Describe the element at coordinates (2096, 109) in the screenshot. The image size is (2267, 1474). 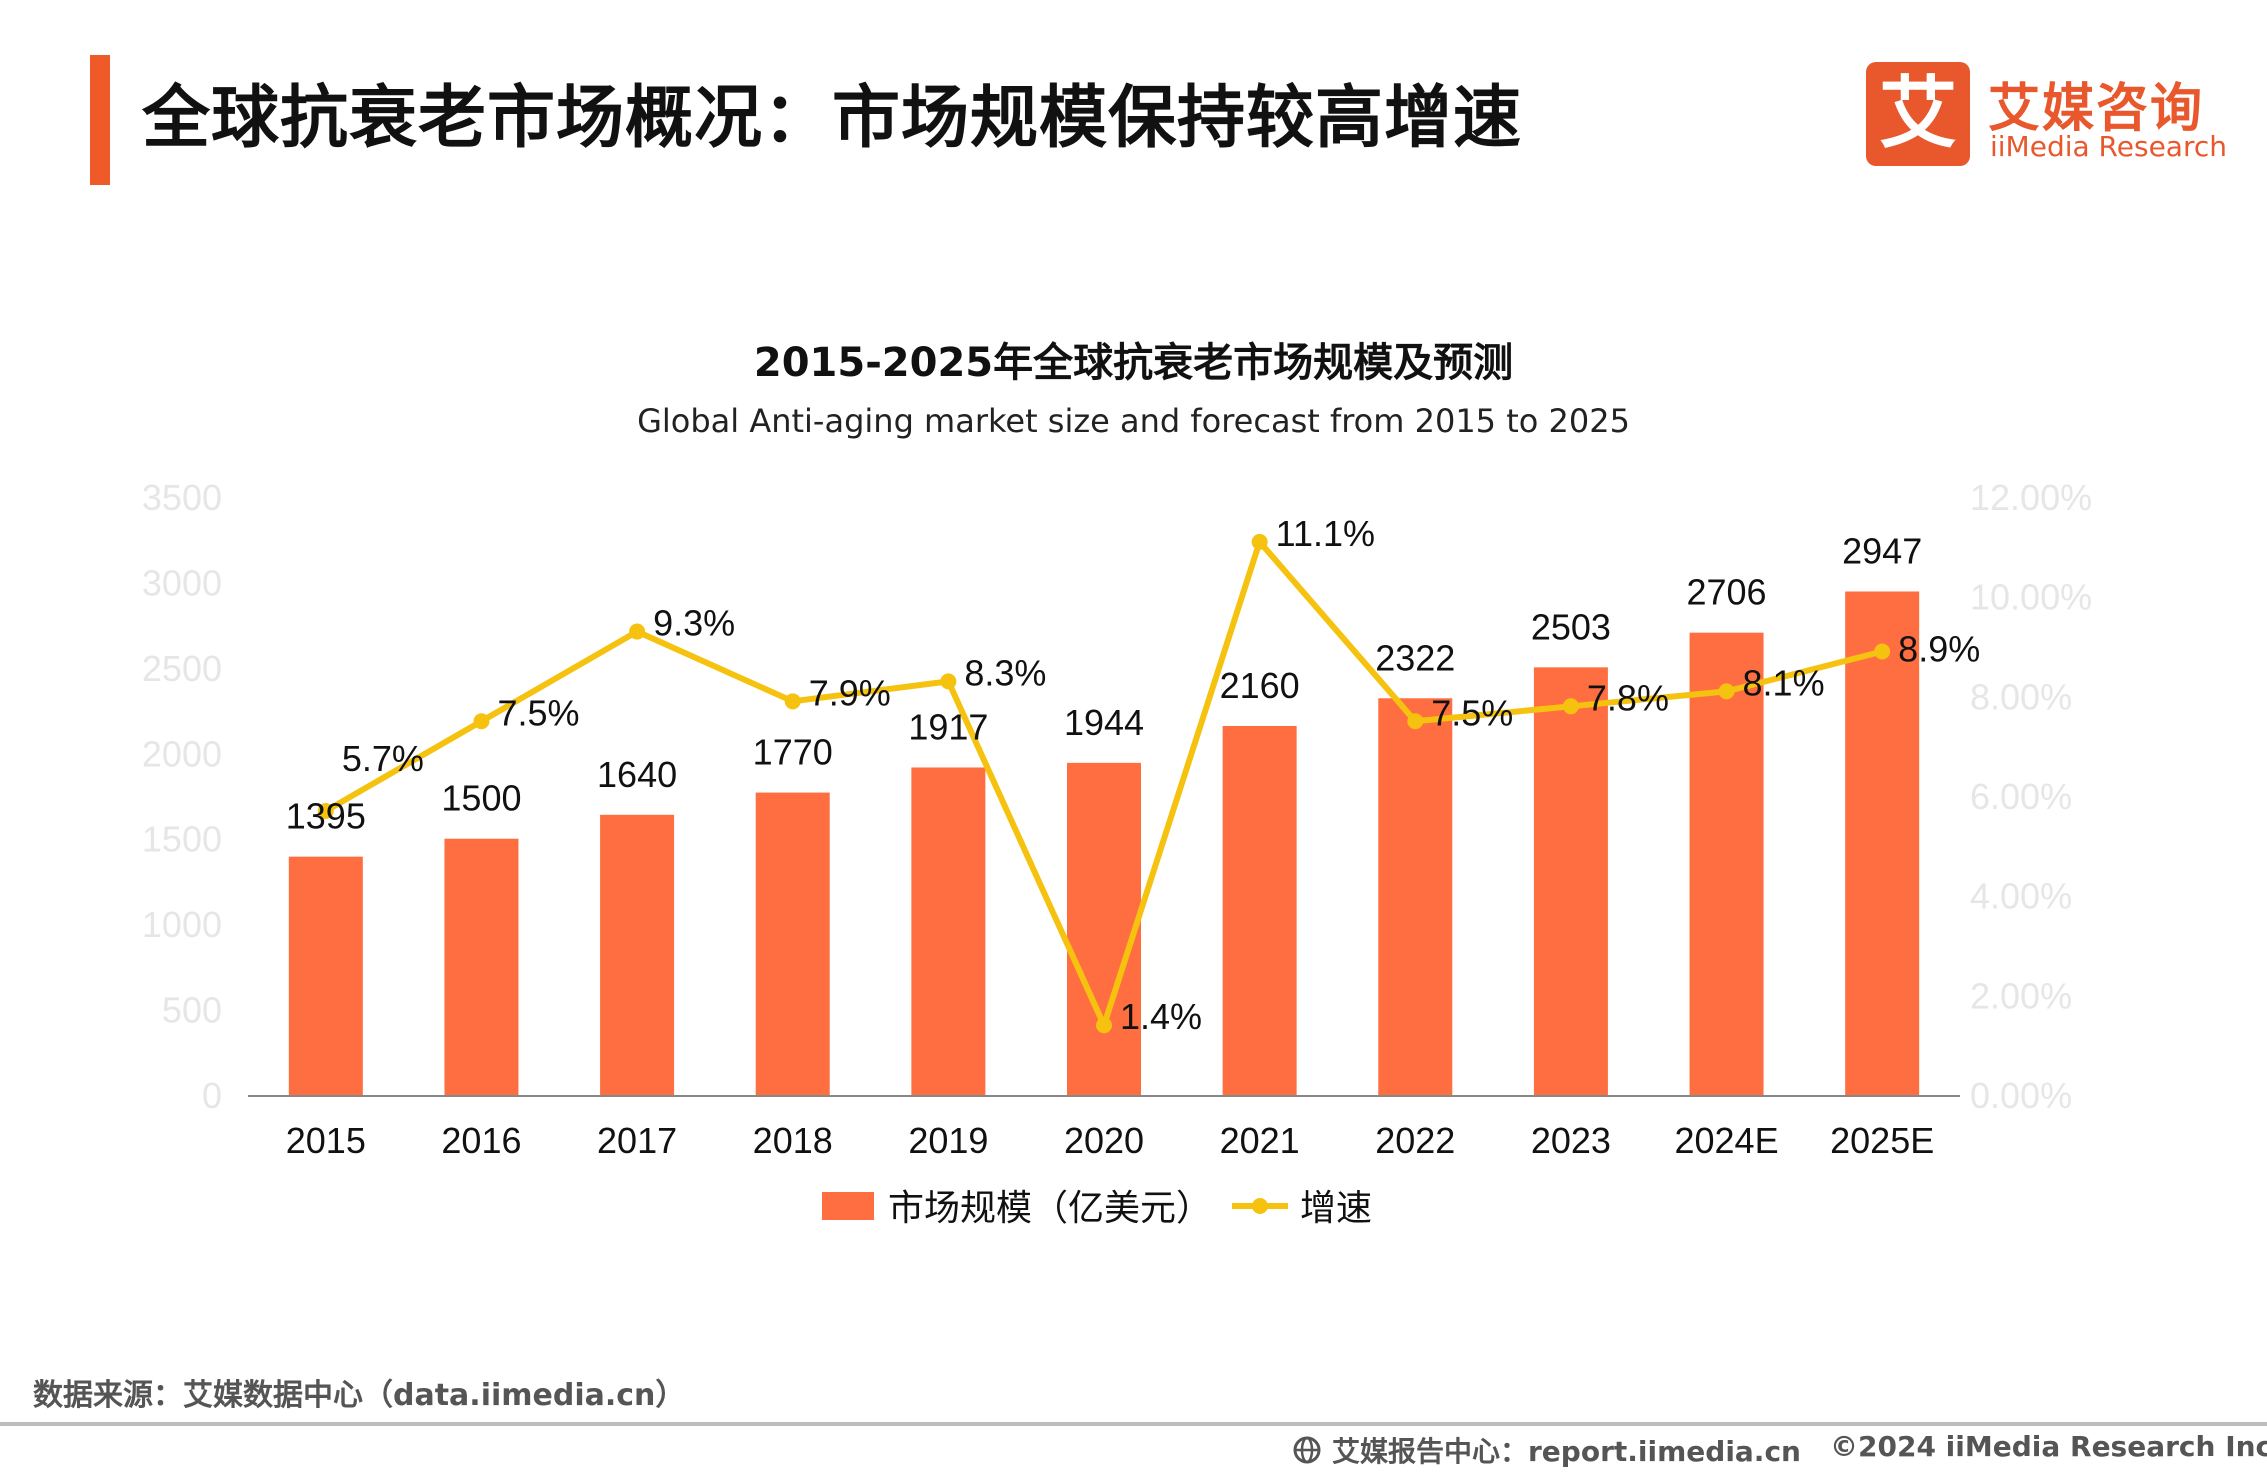
I see `logo-chinese-name: 艾媒咨询` at that location.